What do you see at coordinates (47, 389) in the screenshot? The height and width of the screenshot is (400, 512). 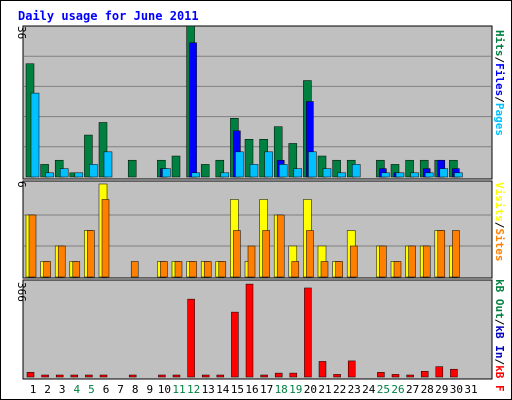 I see `x-tick-label: 2` at bounding box center [47, 389].